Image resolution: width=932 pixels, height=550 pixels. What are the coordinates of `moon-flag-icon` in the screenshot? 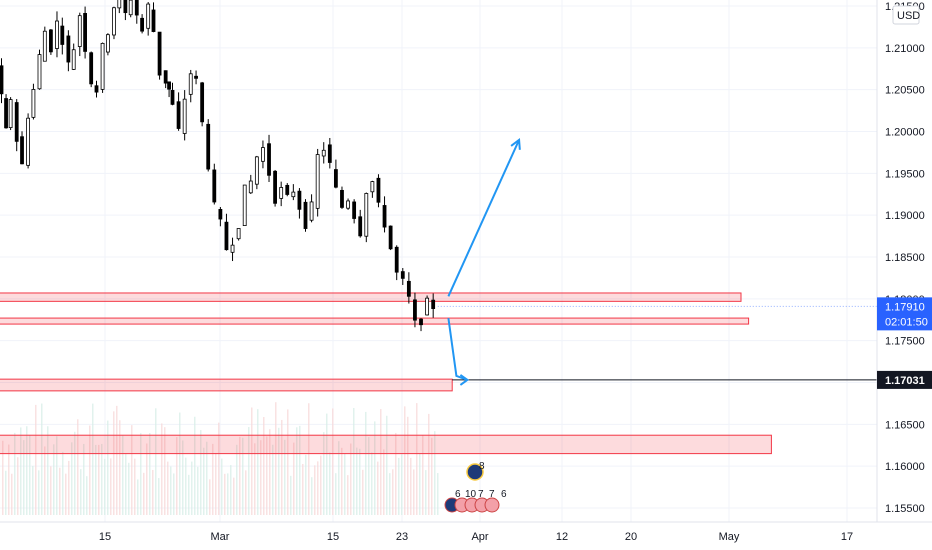 It's located at (475, 472).